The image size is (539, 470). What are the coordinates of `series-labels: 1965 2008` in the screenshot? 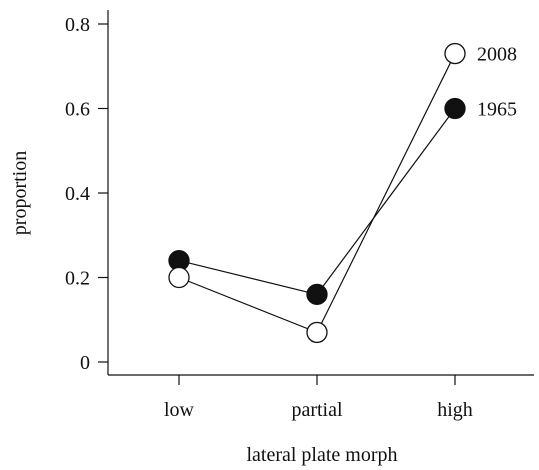 It's located at (497, 82).